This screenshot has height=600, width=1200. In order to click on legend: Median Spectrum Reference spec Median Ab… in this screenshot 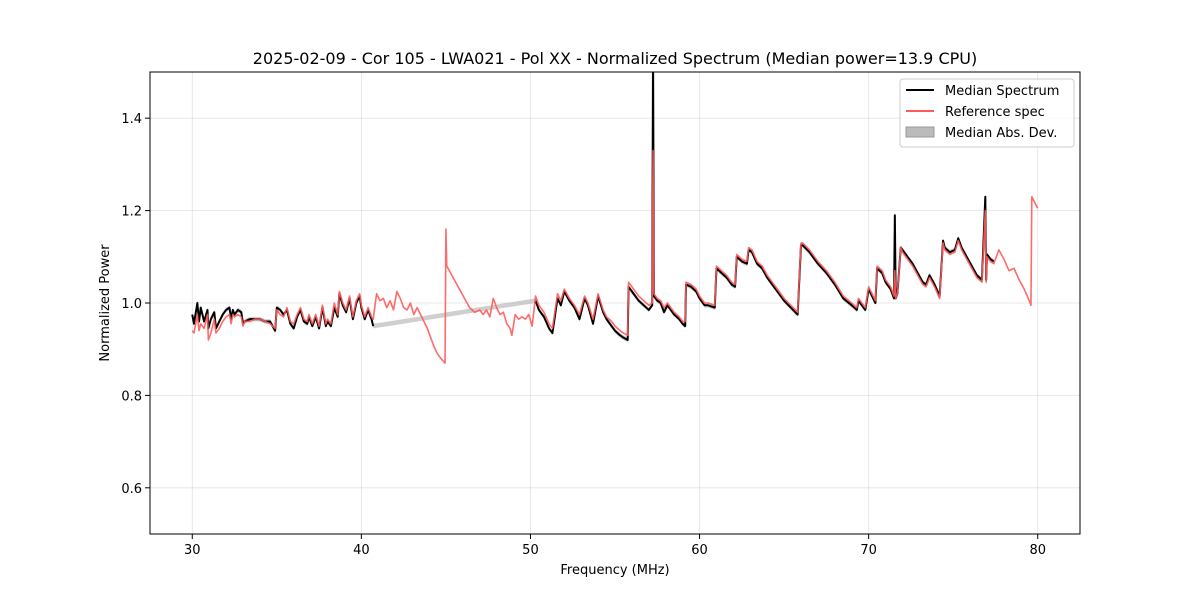, I will do `click(987, 113)`.